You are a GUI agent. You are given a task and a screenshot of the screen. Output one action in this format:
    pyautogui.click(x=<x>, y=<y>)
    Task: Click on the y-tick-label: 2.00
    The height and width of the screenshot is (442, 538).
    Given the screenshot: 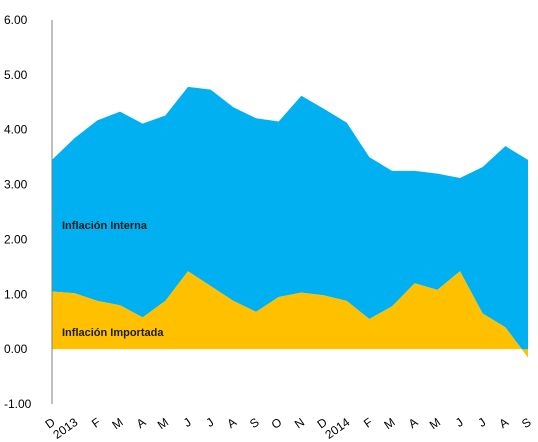 What is the action you would take?
    pyautogui.click(x=16, y=239)
    